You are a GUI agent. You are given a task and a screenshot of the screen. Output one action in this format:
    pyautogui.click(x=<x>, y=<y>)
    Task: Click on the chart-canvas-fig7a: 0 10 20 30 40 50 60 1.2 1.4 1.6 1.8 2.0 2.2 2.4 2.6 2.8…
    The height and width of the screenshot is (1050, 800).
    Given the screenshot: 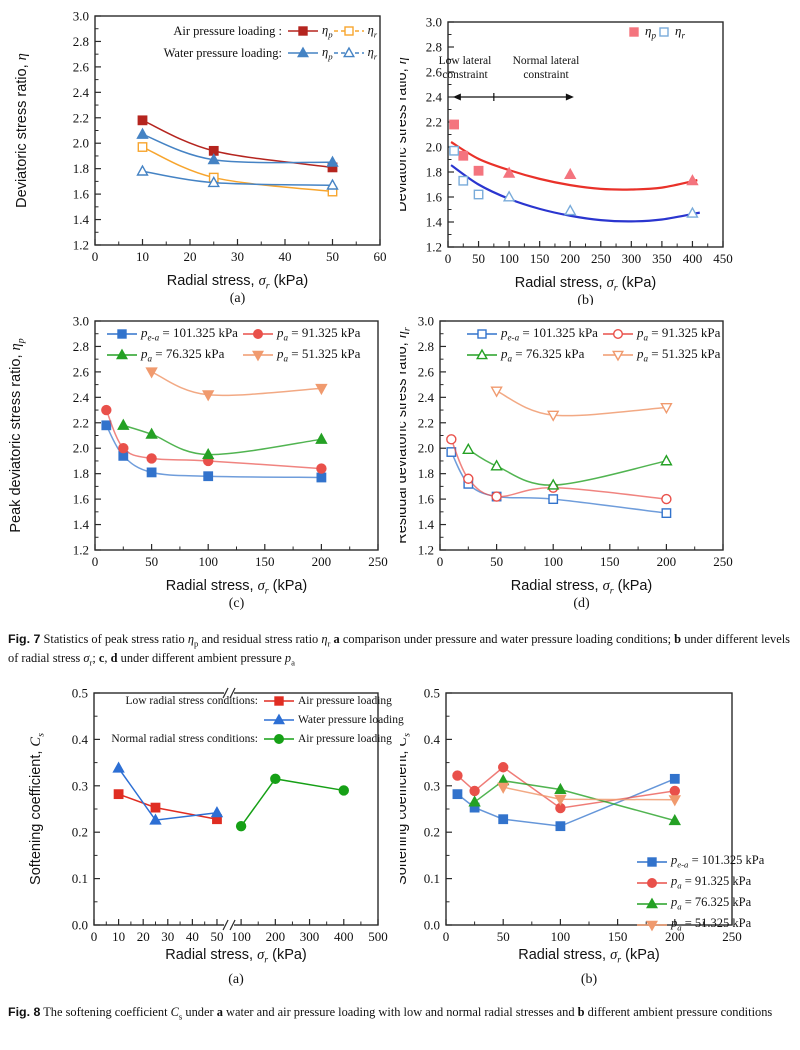 What is the action you would take?
    pyautogui.click(x=200, y=157)
    